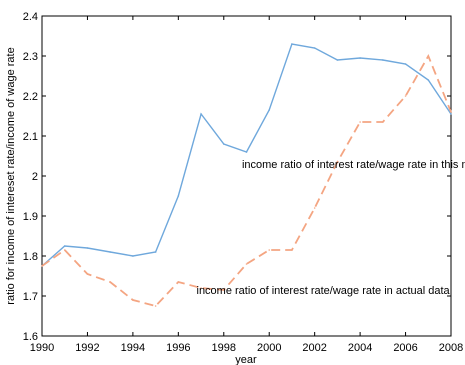 This screenshot has width=465, height=365. What do you see at coordinates (405, 348) in the screenshot?
I see `x-tick-label: 2006` at bounding box center [405, 348].